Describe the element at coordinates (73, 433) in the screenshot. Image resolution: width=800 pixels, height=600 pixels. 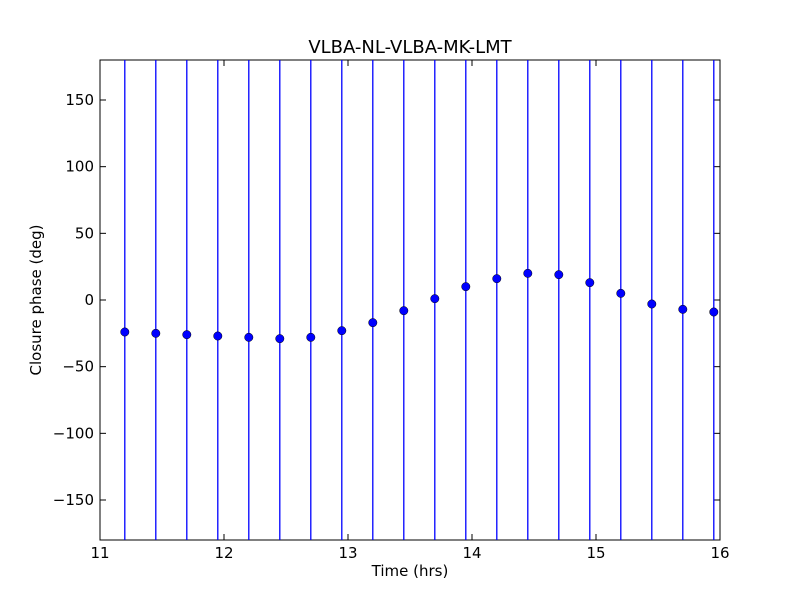
I see `y-tick-label: −100` at that location.